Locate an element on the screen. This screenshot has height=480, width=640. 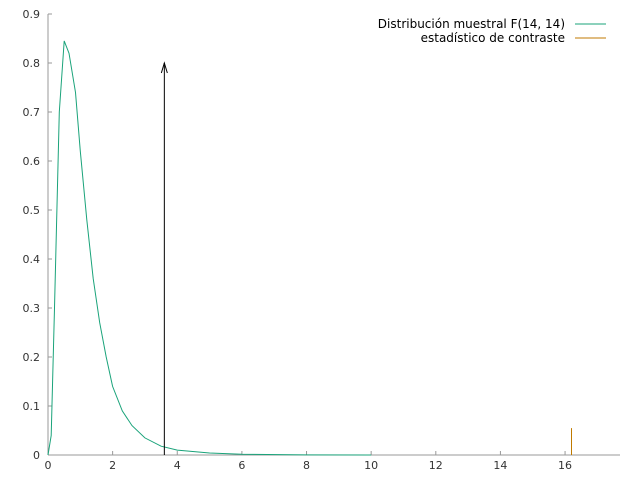
x-tick-label: 8 is located at coordinates (306, 465).